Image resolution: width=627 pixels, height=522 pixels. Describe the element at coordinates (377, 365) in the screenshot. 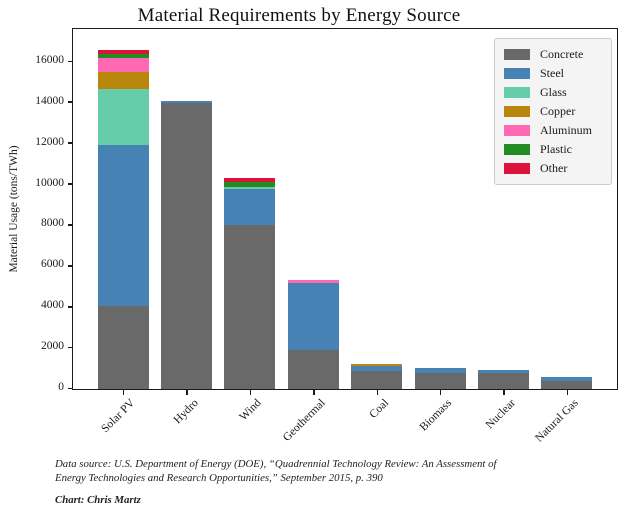

I see `bar-segment-coal-copper` at that location.